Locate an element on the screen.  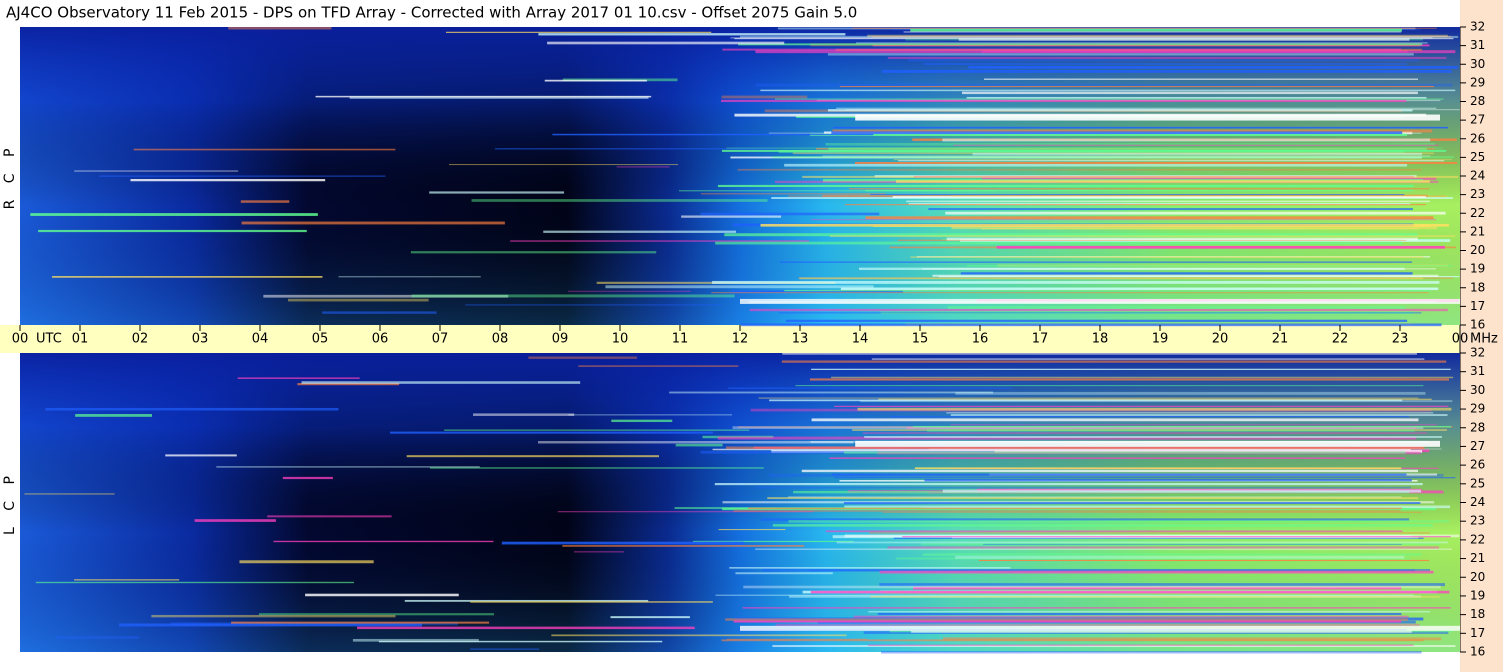
y-tick-label: 23 is located at coordinates (1477, 194).